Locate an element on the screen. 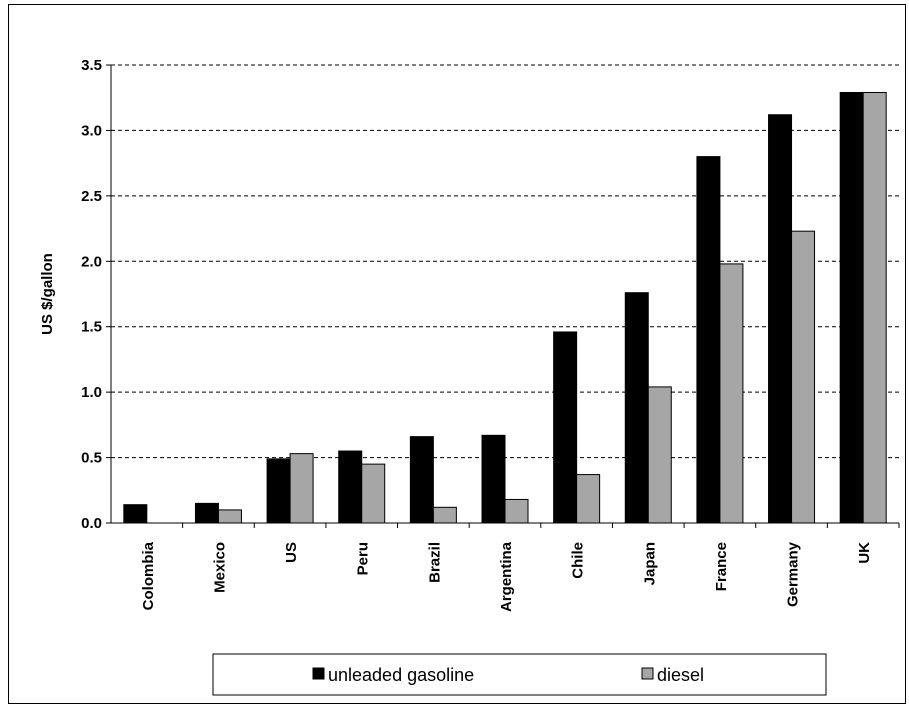 Image resolution: width=909 pixels, height=708 pixels. x-tick-label: Colombia is located at coordinates (148, 575).